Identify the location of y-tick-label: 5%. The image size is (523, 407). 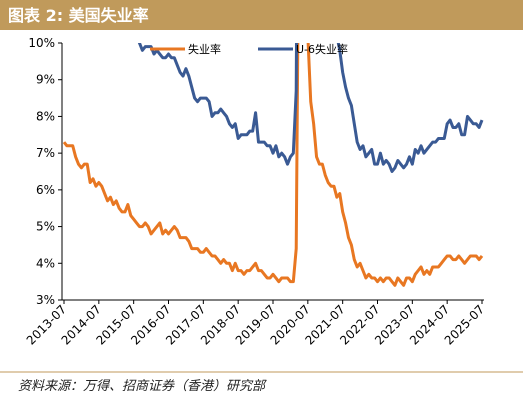
(45, 227).